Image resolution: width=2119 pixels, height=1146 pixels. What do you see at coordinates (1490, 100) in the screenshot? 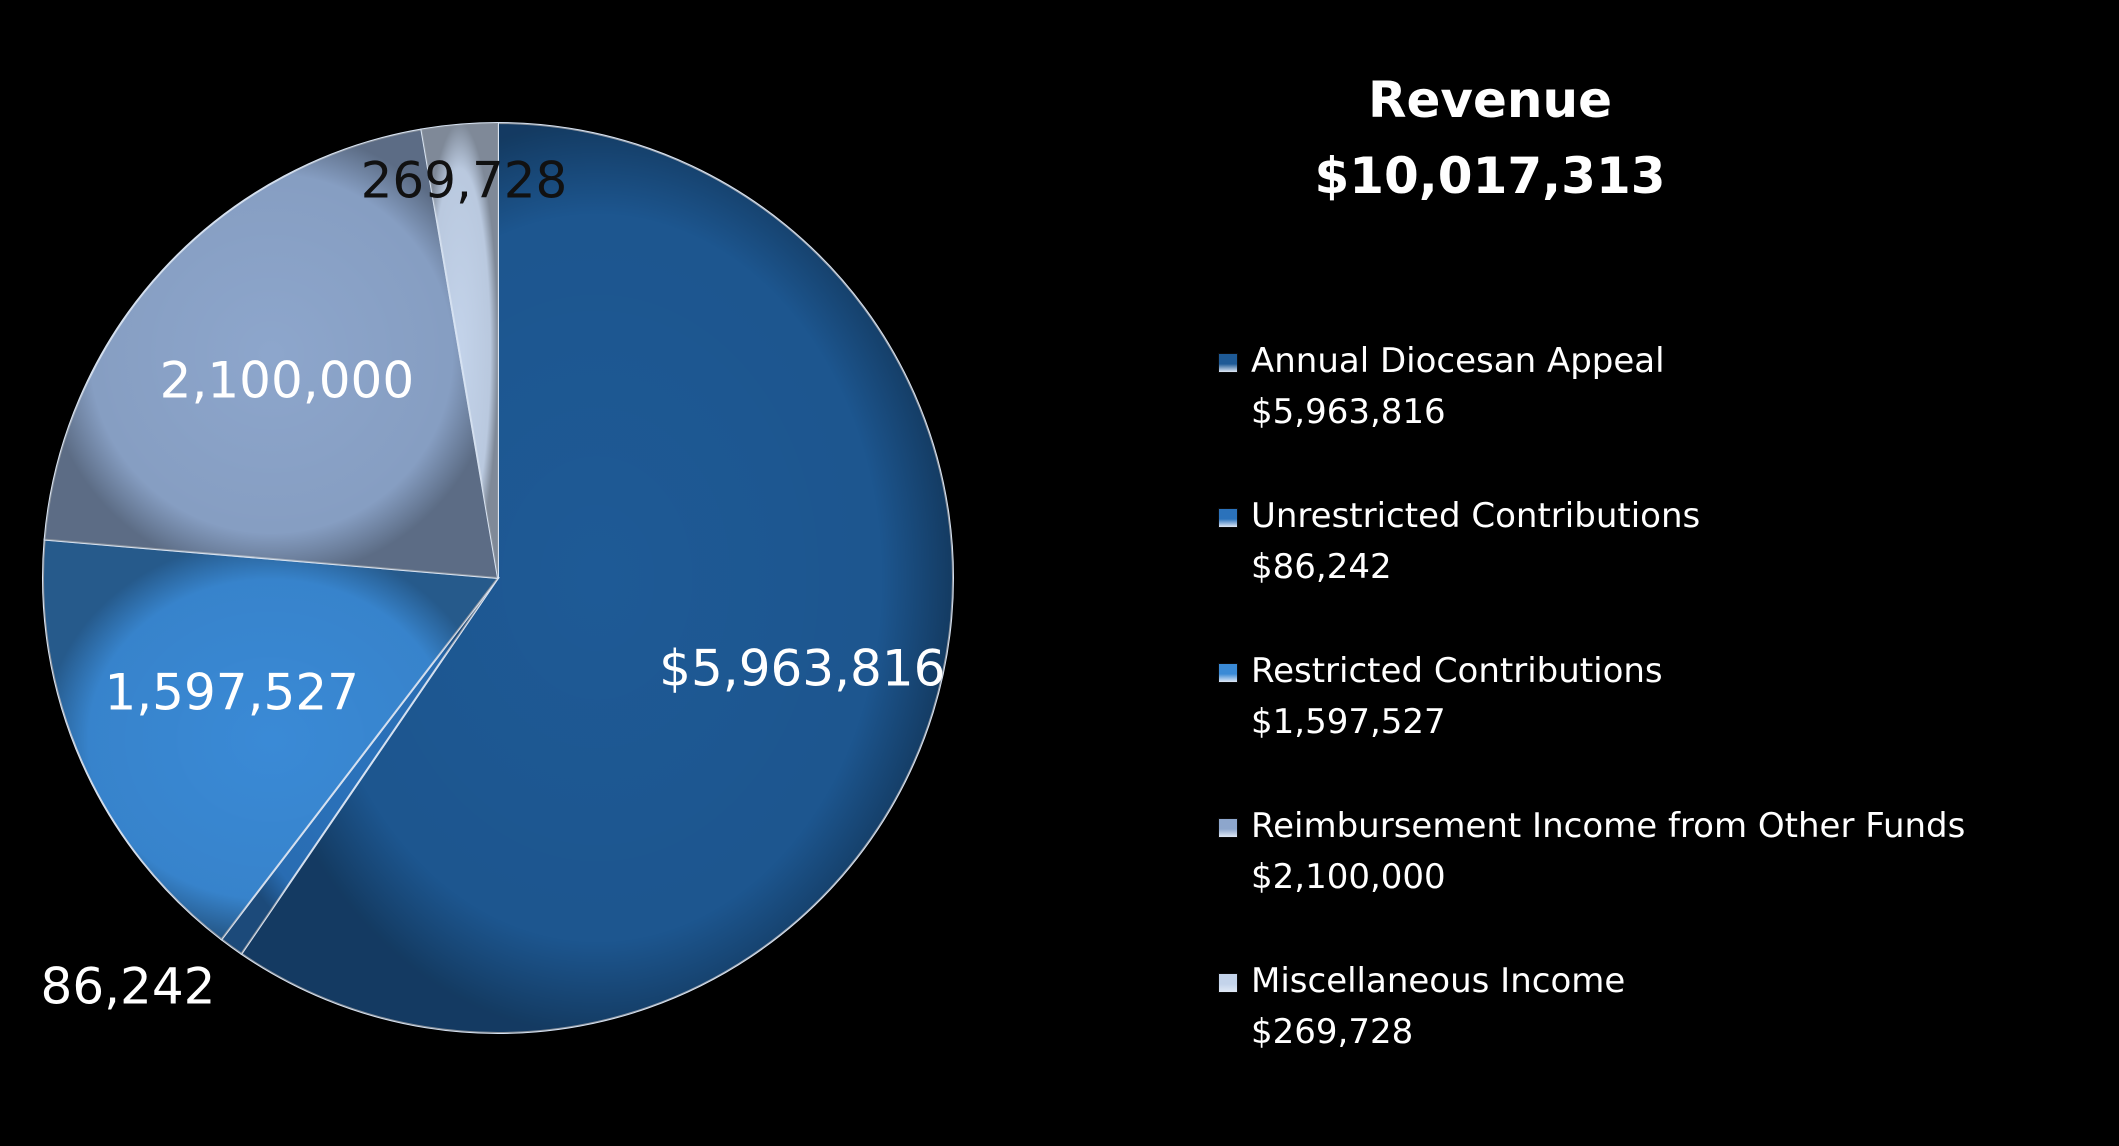
I see `title-revenue: Revenue` at bounding box center [1490, 100].